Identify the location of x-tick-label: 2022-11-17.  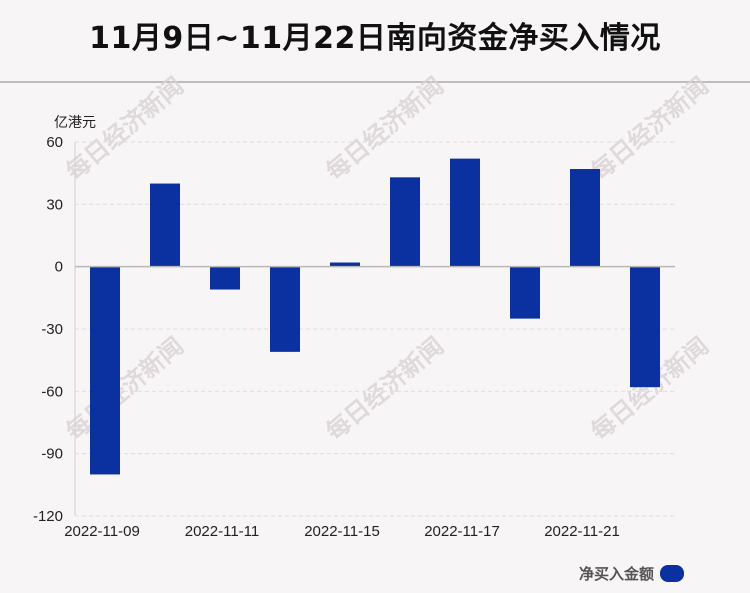
(462, 531).